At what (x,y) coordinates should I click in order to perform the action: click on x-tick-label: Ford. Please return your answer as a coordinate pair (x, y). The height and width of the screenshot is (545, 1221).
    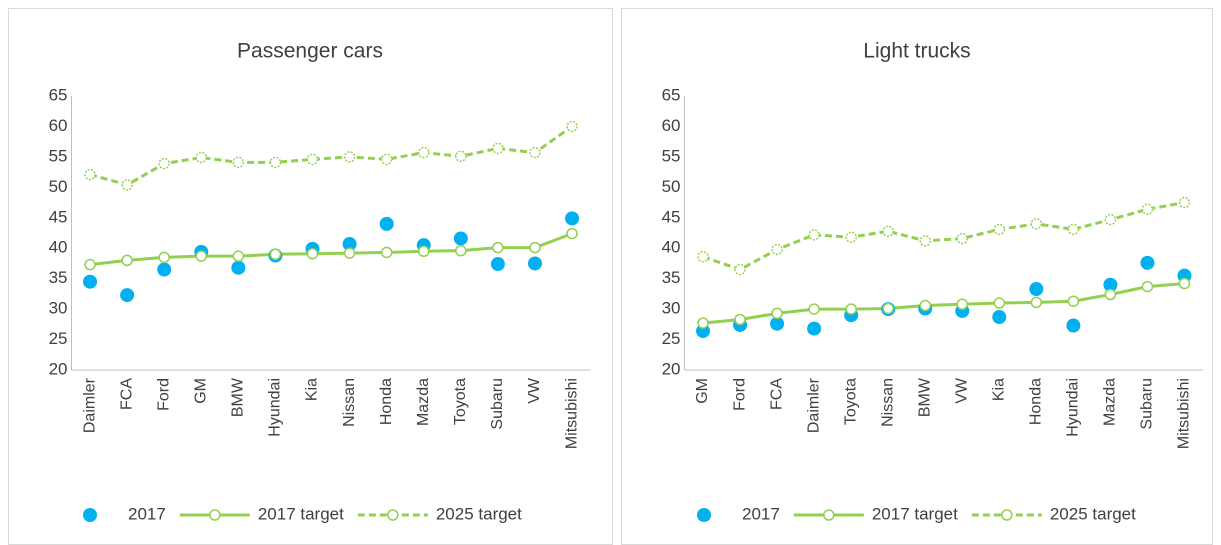
    Looking at the image, I should click on (163, 394).